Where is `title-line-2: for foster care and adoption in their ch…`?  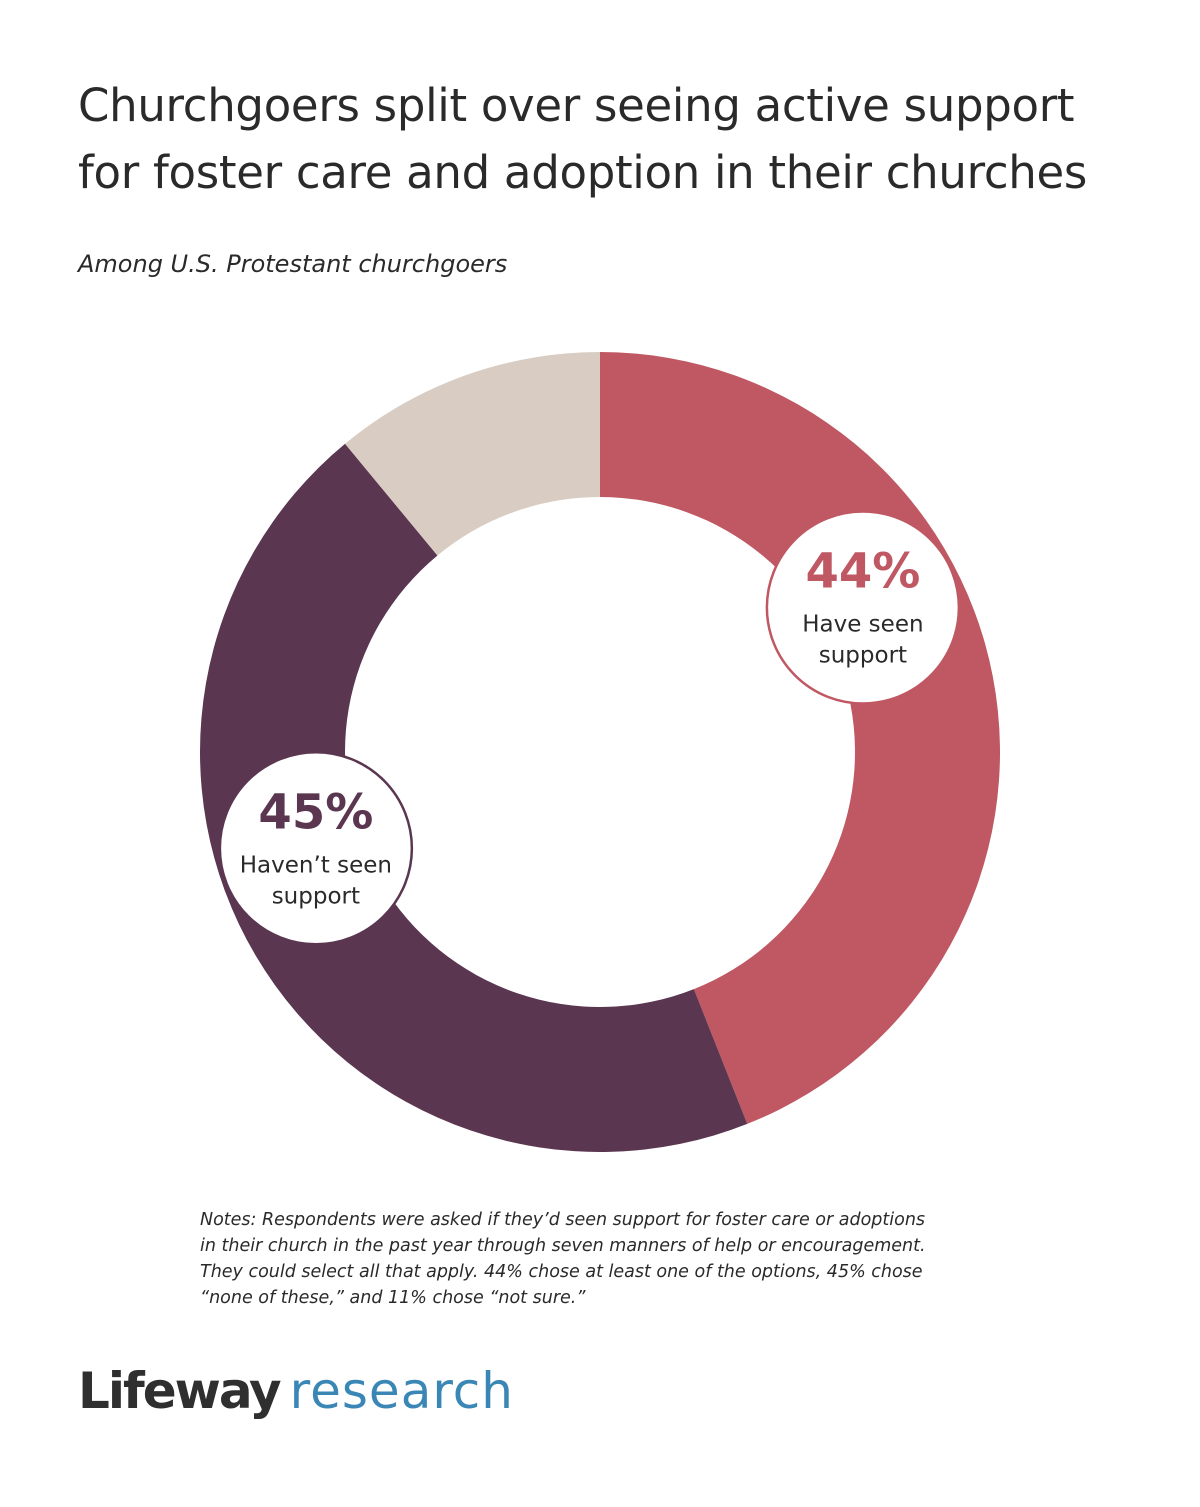
title-line-2: for foster care and adoption in their ch… is located at coordinates (583, 172).